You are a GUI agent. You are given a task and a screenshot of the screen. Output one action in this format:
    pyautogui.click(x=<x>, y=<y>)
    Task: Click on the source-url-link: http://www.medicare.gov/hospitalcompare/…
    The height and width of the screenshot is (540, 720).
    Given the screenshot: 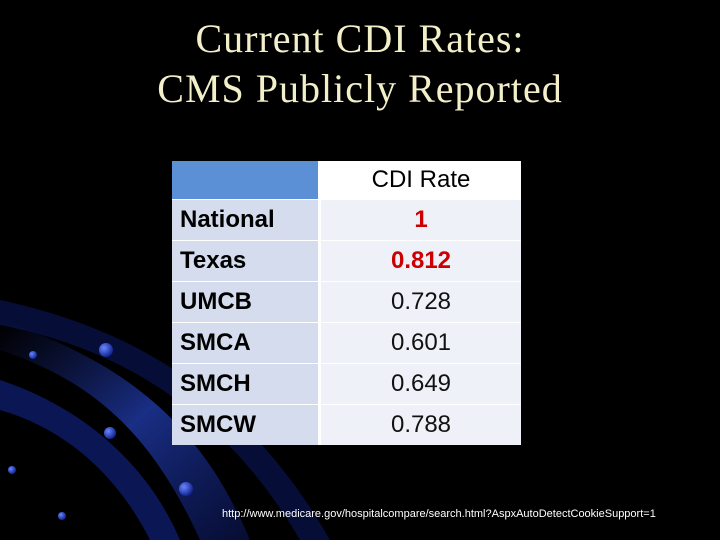 What is the action you would take?
    pyautogui.click(x=439, y=514)
    